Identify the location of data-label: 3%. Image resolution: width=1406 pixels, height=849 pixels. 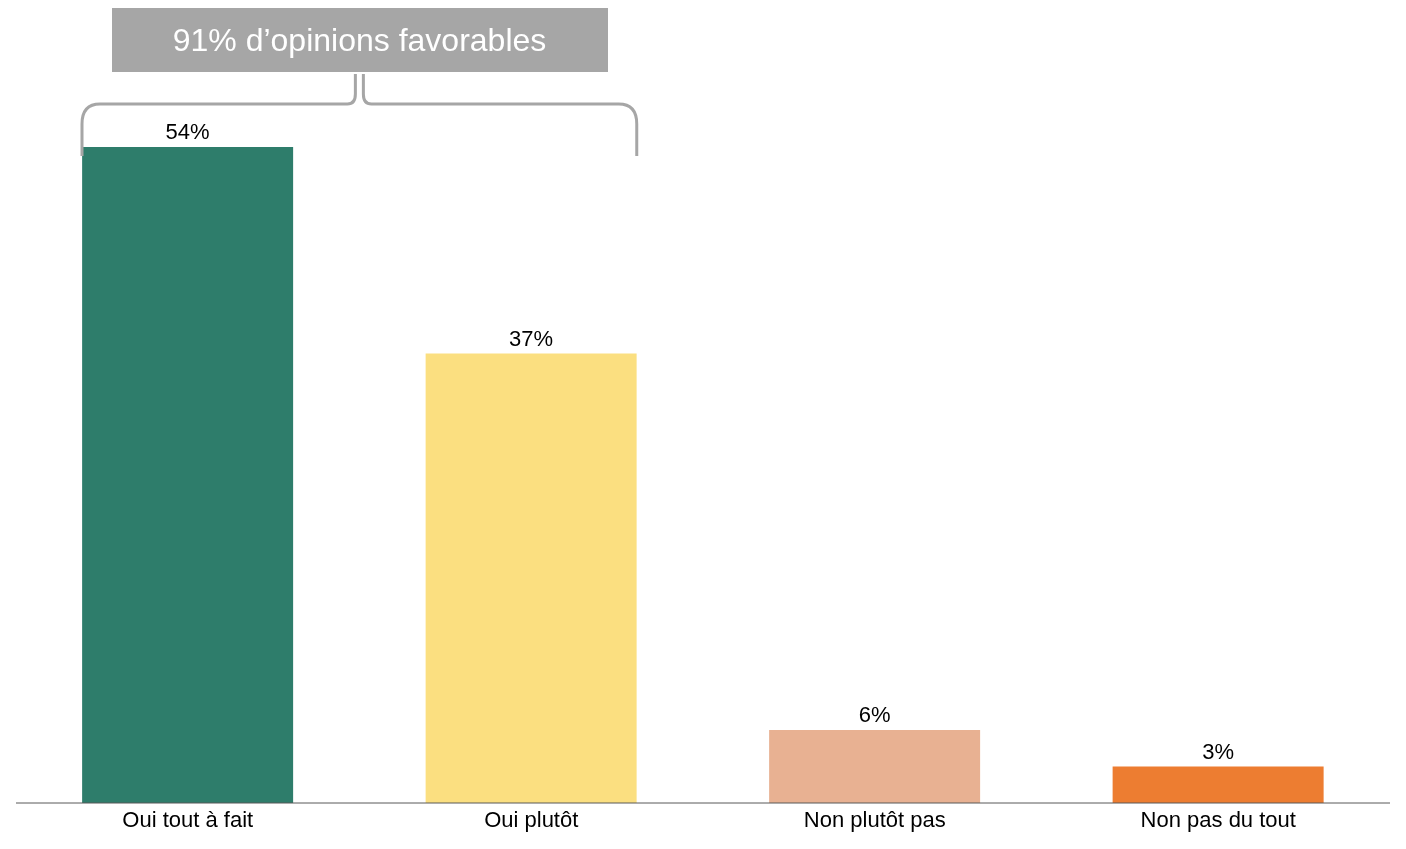
(1218, 751).